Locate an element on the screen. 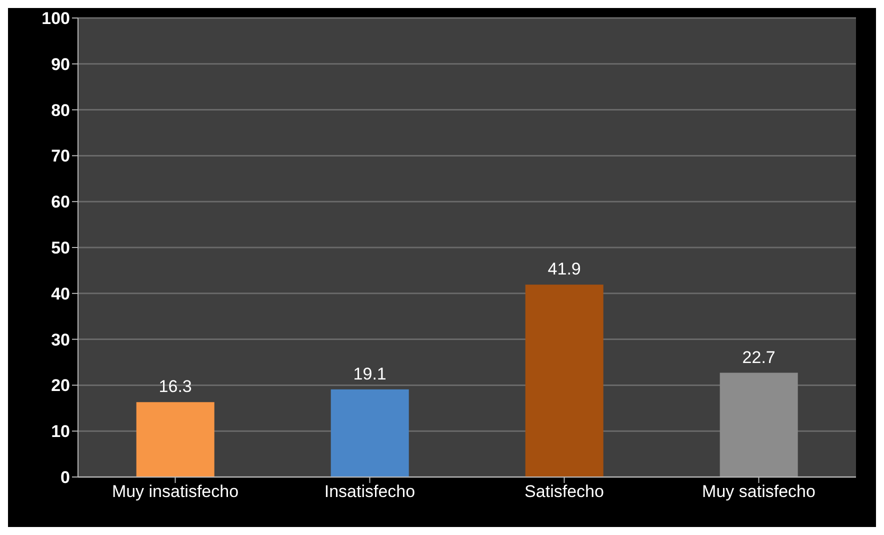  data-label: 41.9 is located at coordinates (564, 269).